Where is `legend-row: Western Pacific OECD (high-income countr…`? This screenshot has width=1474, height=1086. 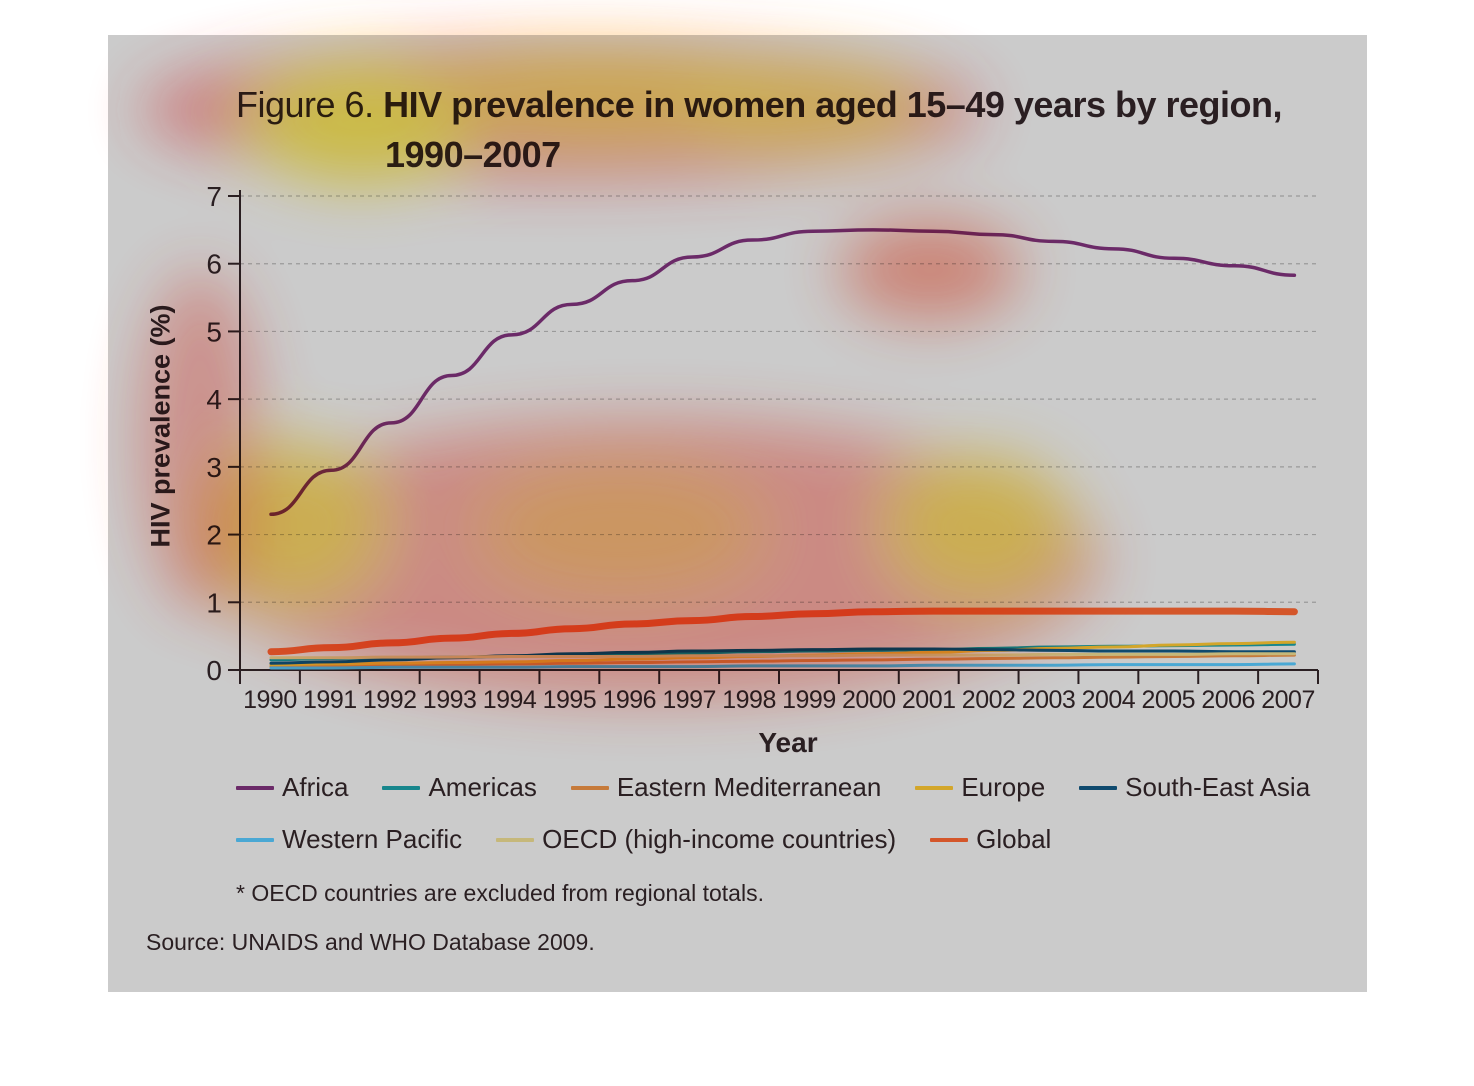 legend-row: Western Pacific OECD (high-income countr… is located at coordinates (660, 839).